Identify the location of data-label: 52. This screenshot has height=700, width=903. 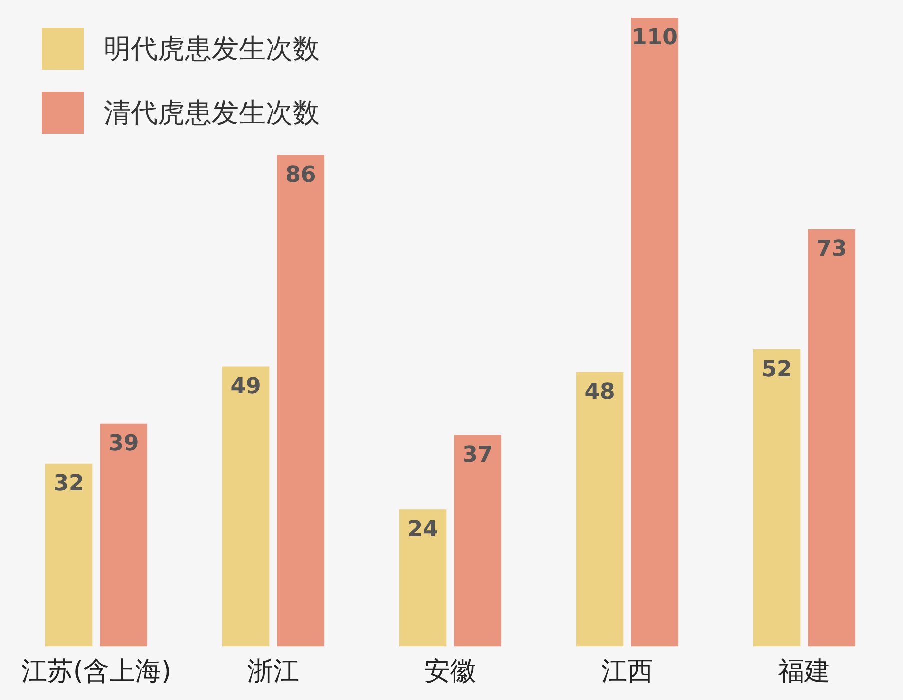
(777, 369).